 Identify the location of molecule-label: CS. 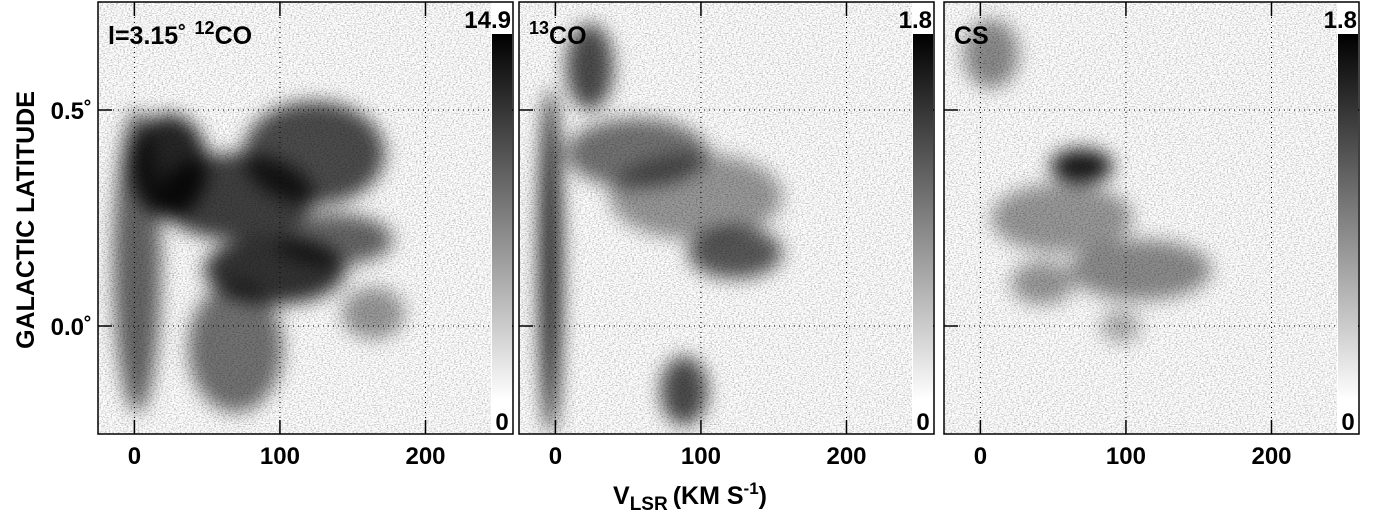
(971, 36).